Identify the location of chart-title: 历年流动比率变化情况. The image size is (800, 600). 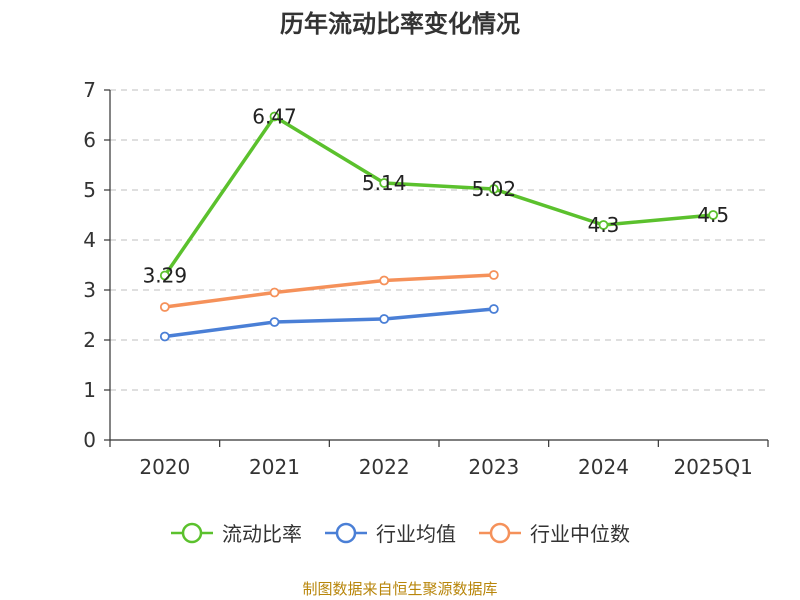
(400, 24).